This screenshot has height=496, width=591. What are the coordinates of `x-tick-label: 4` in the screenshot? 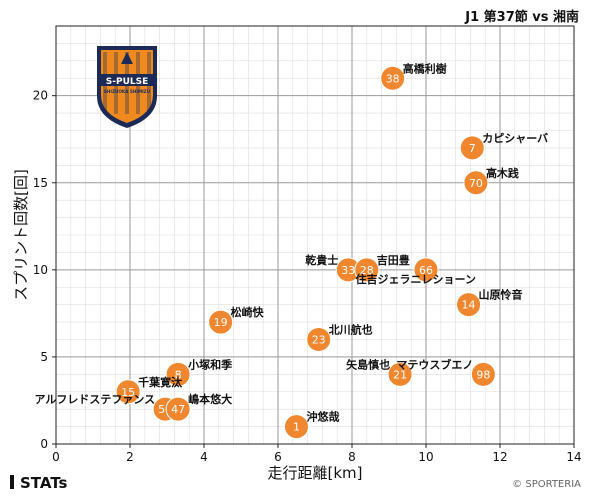 It's located at (204, 457).